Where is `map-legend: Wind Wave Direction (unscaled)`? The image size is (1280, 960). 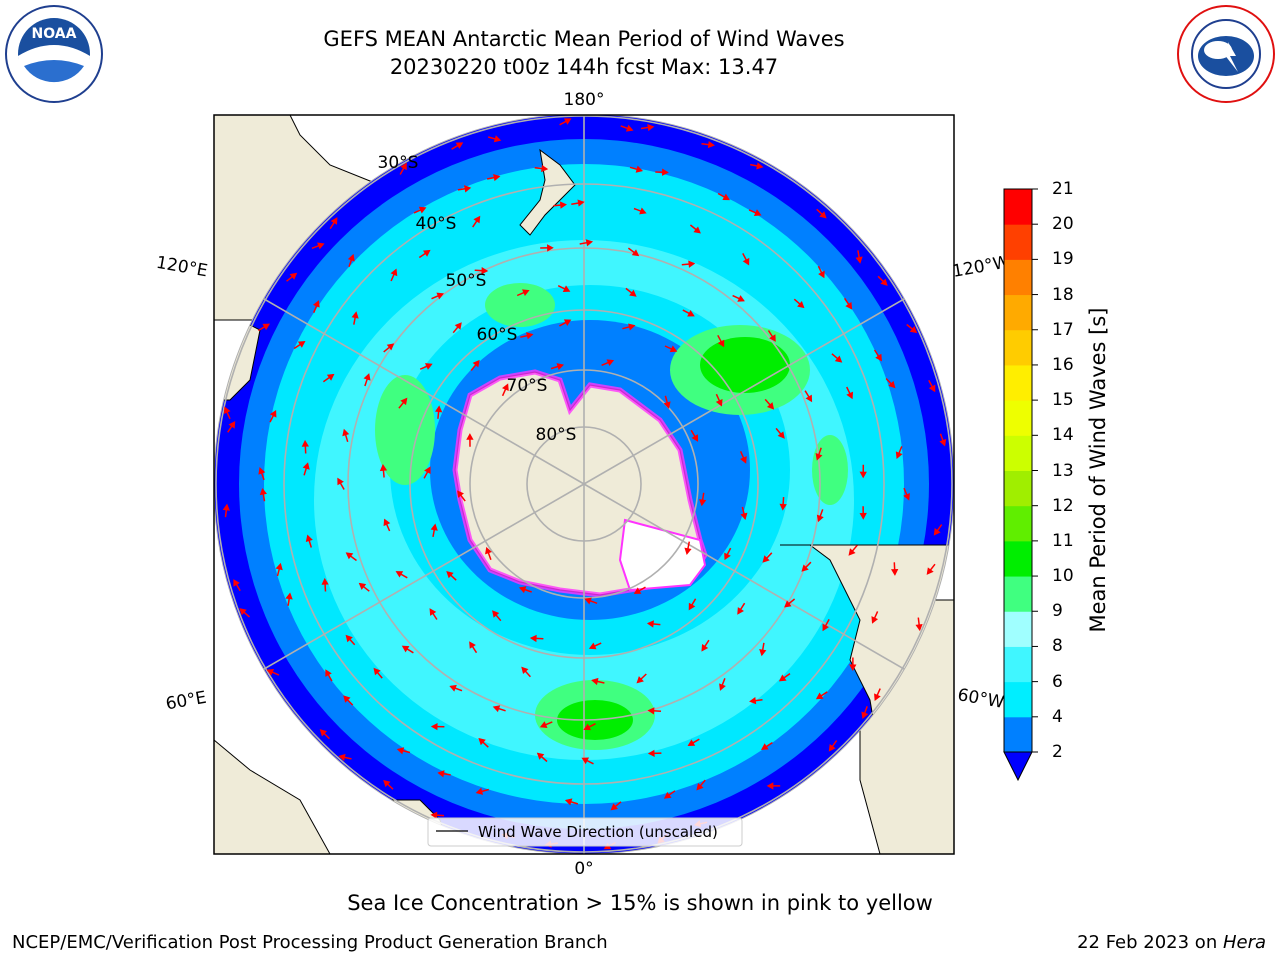
map-legend: Wind Wave Direction (unscaled) is located at coordinates (585, 832).